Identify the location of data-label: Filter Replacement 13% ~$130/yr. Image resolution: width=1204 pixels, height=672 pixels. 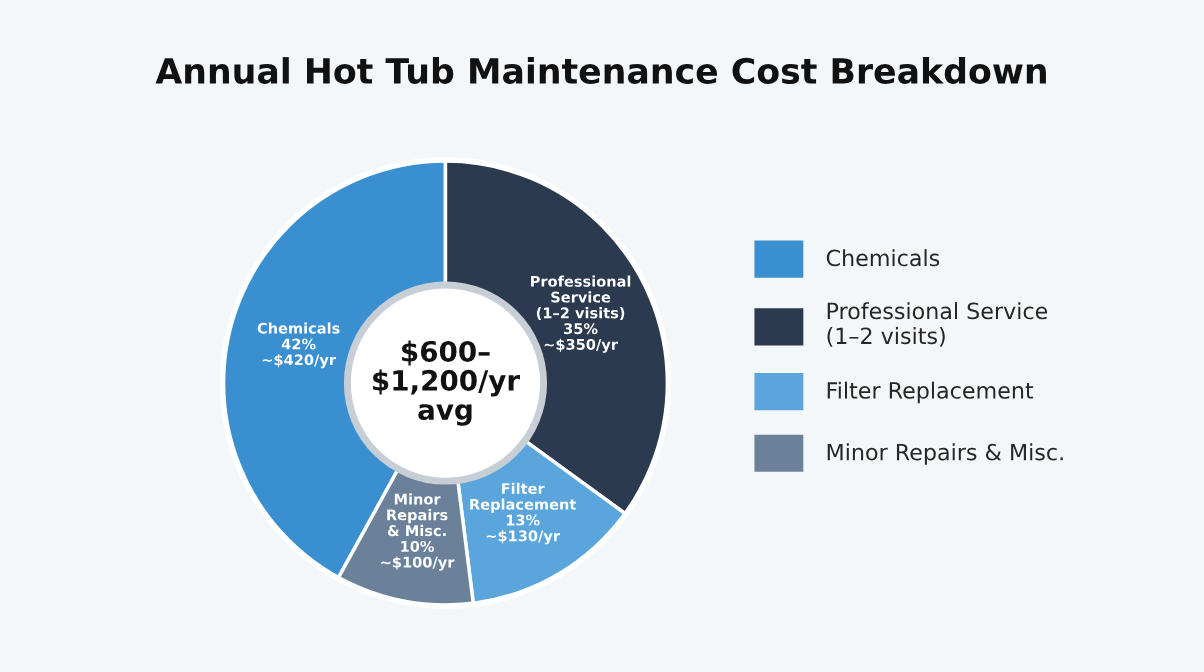
(523, 513).